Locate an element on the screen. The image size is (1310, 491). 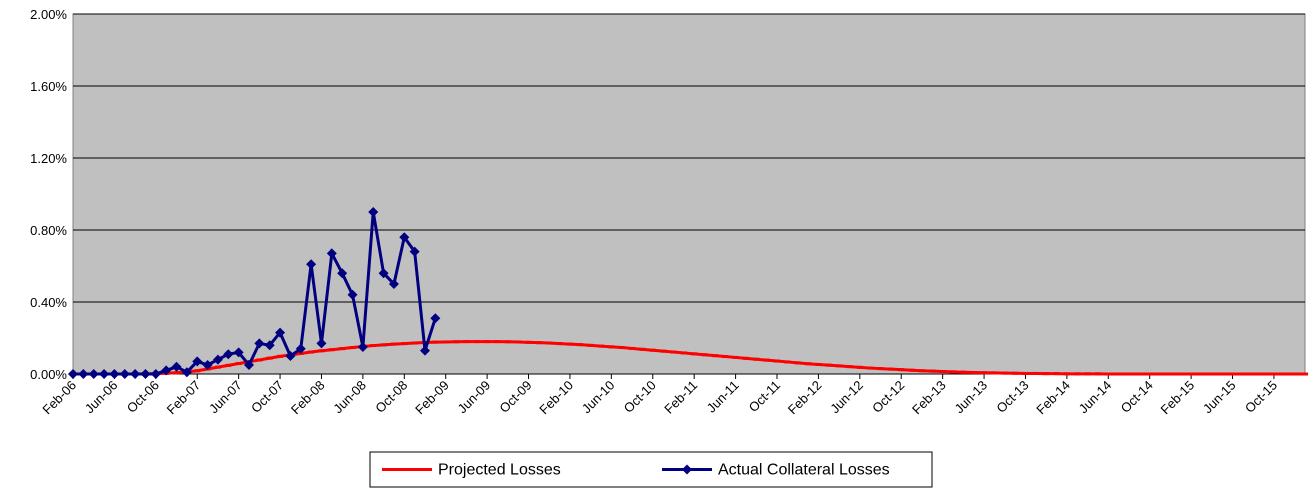
x-tick-label: Oct-15 is located at coordinates (1261, 397).